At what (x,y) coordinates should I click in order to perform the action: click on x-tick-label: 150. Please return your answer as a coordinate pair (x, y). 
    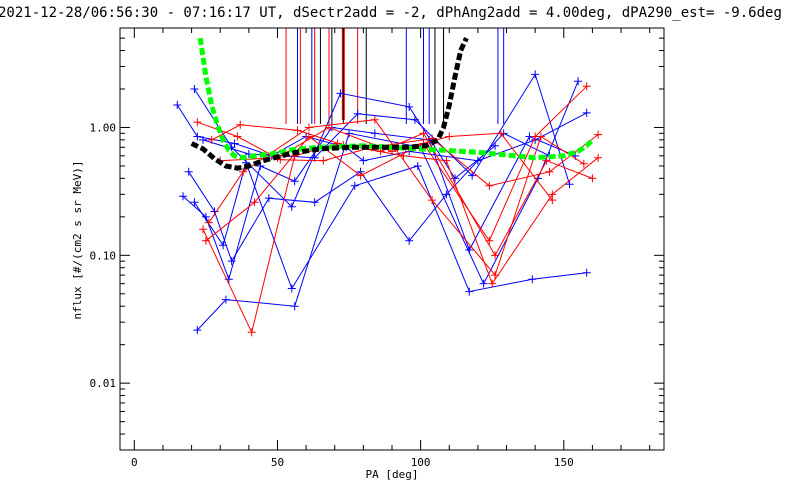
    Looking at the image, I should click on (564, 462).